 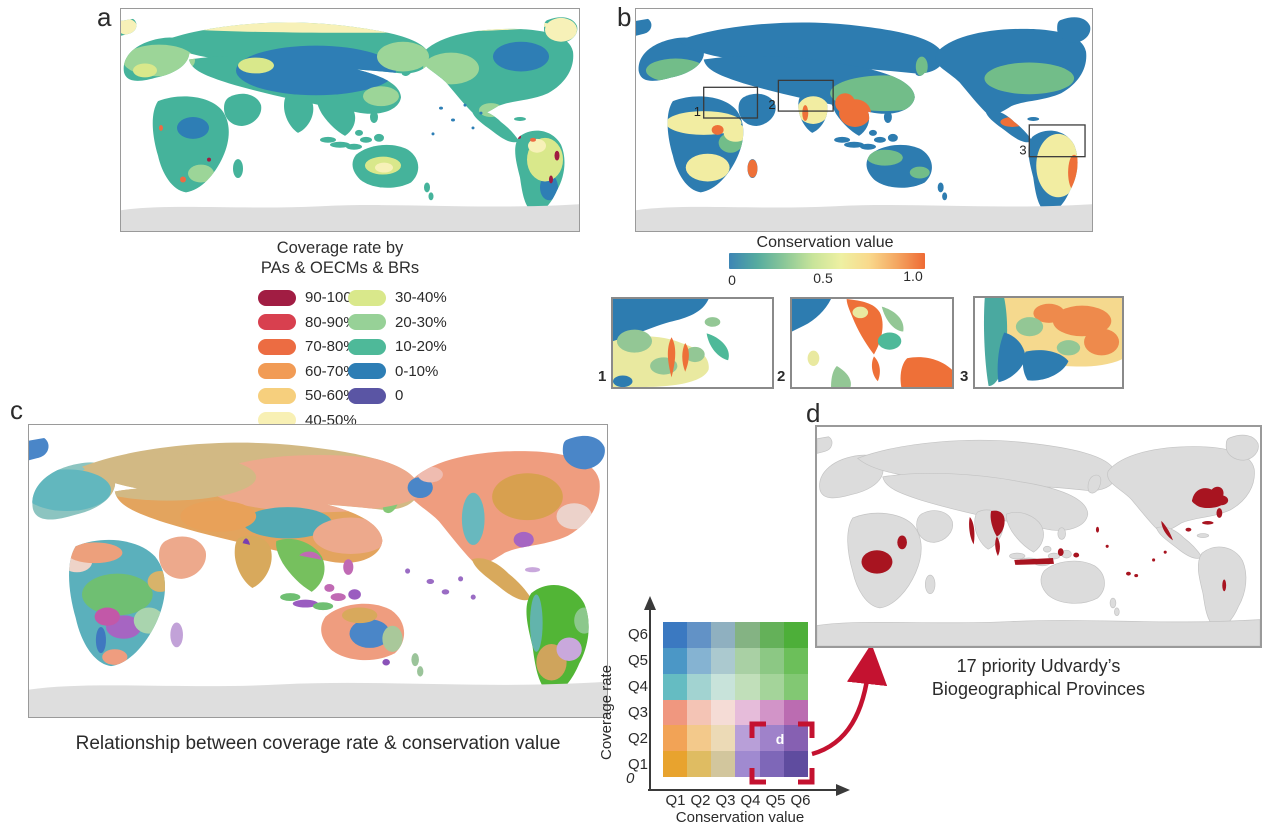 I want to click on bivariate-x-axis-label: Conservation value, so click(x=740, y=817).